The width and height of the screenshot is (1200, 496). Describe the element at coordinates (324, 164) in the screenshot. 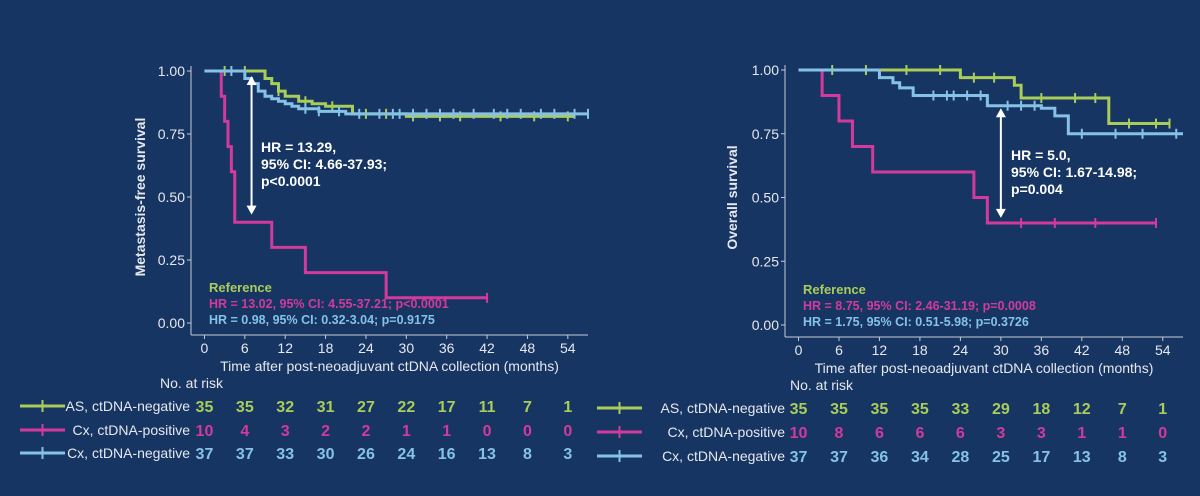

I see `hr-text-line: 95% CI: 4.66-37.93;` at that location.